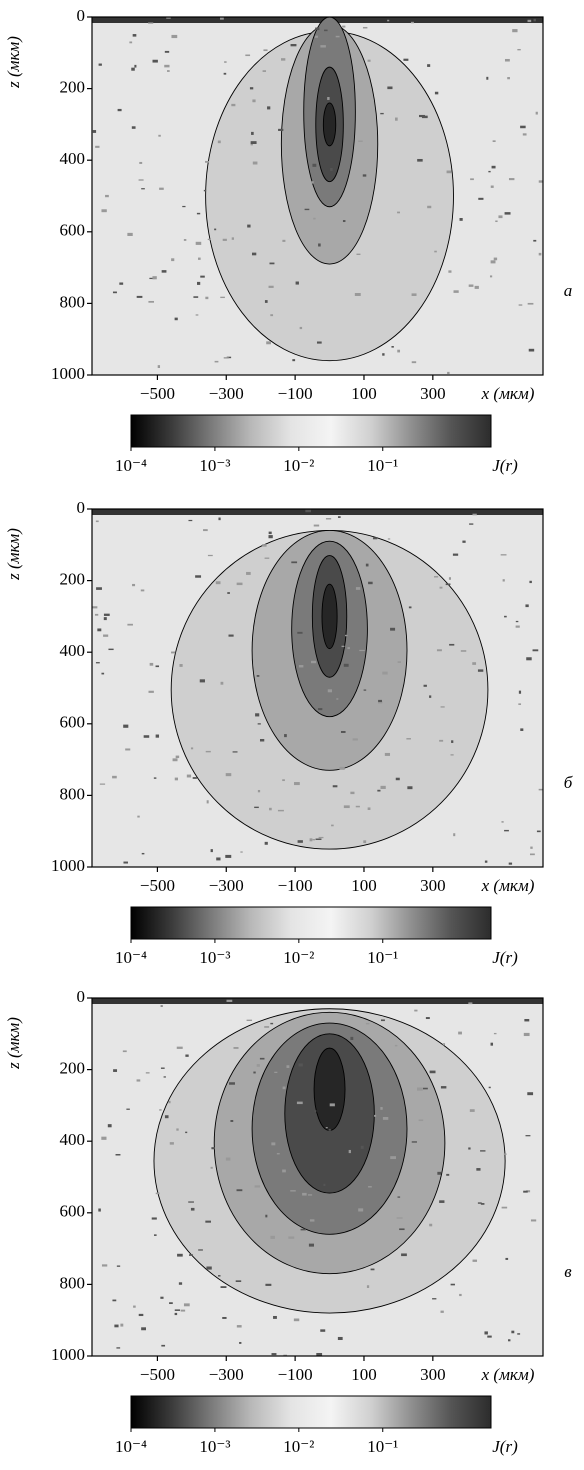 The width and height of the screenshot is (584, 1470). What do you see at coordinates (214, 957) in the screenshot?
I see `colorbar-tick-label: 10⁻³` at bounding box center [214, 957].